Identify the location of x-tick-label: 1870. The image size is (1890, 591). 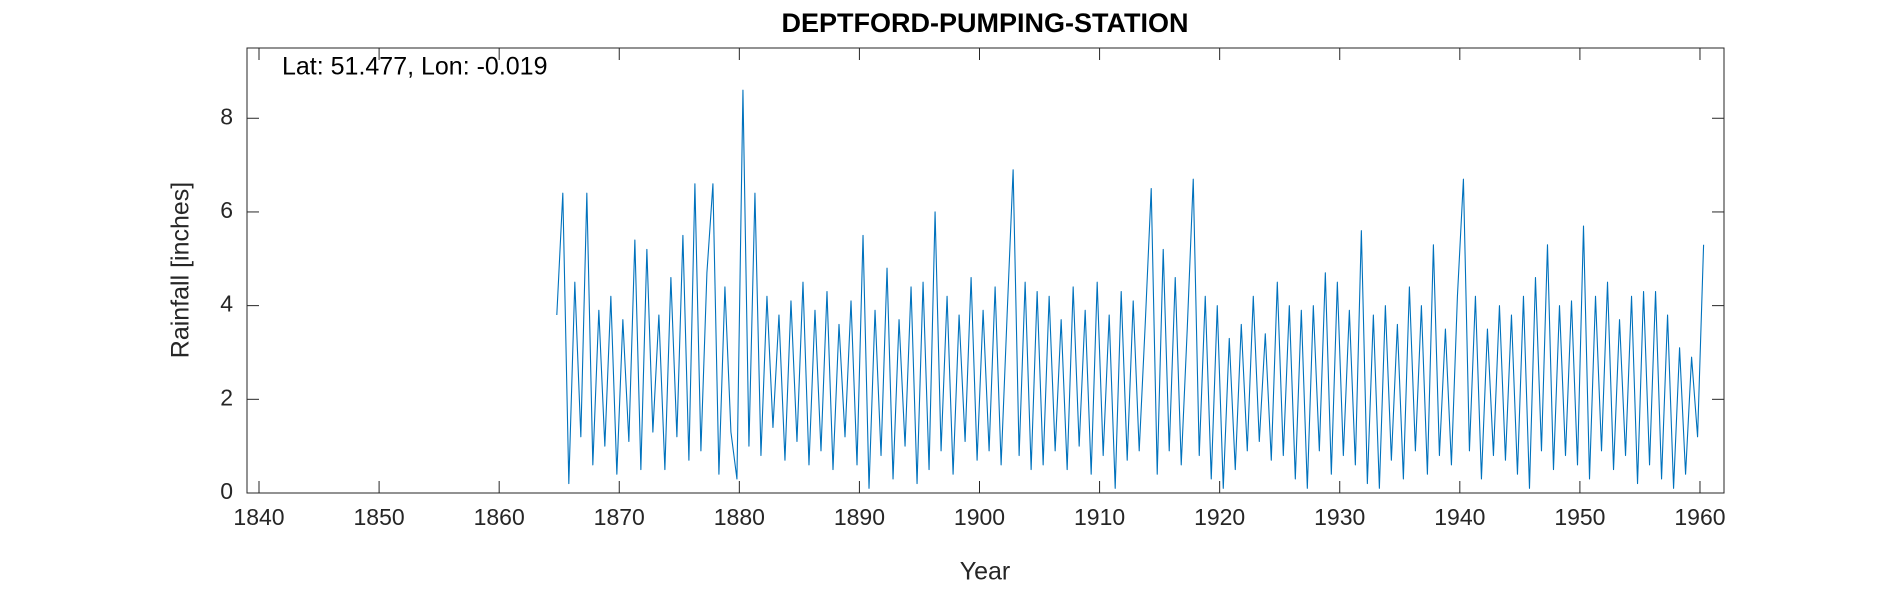
(619, 517).